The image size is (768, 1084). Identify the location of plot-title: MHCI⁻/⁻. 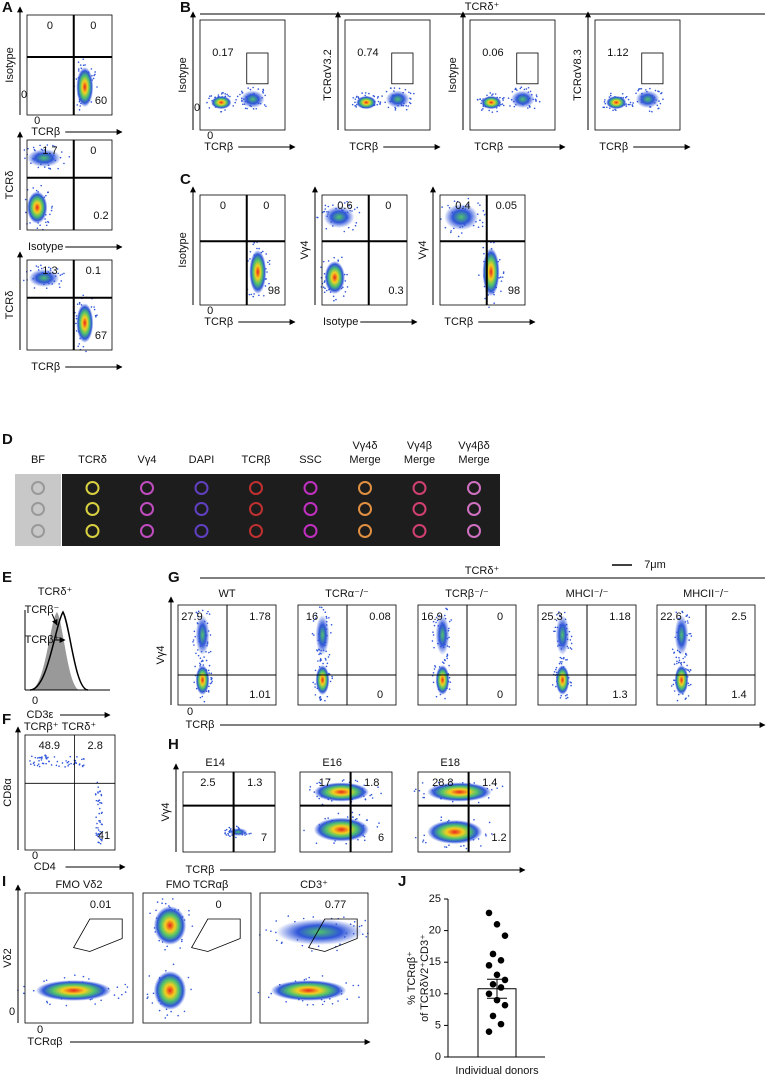
(587, 594).